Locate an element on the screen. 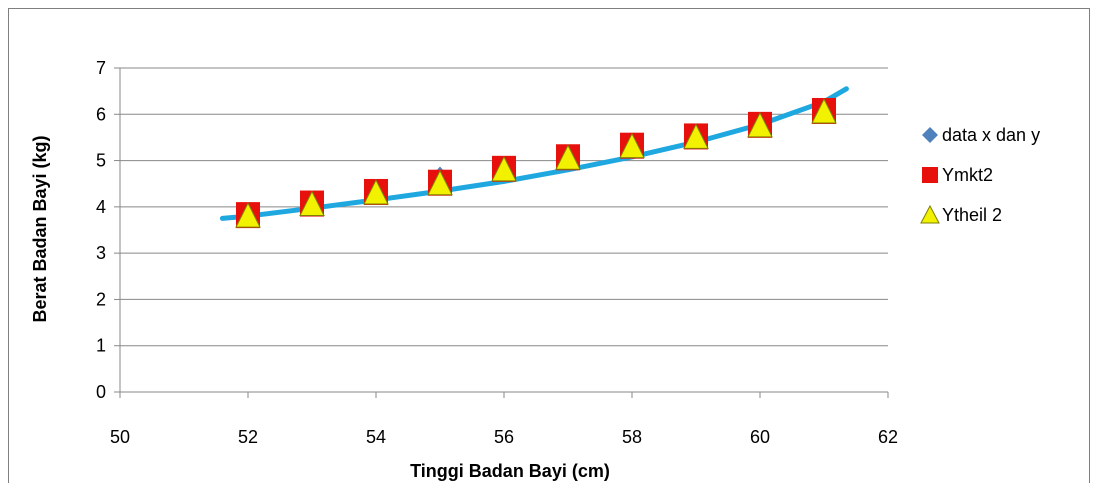  x-axis-title: Tinggi Badan Bayi (cm) is located at coordinates (510, 471).